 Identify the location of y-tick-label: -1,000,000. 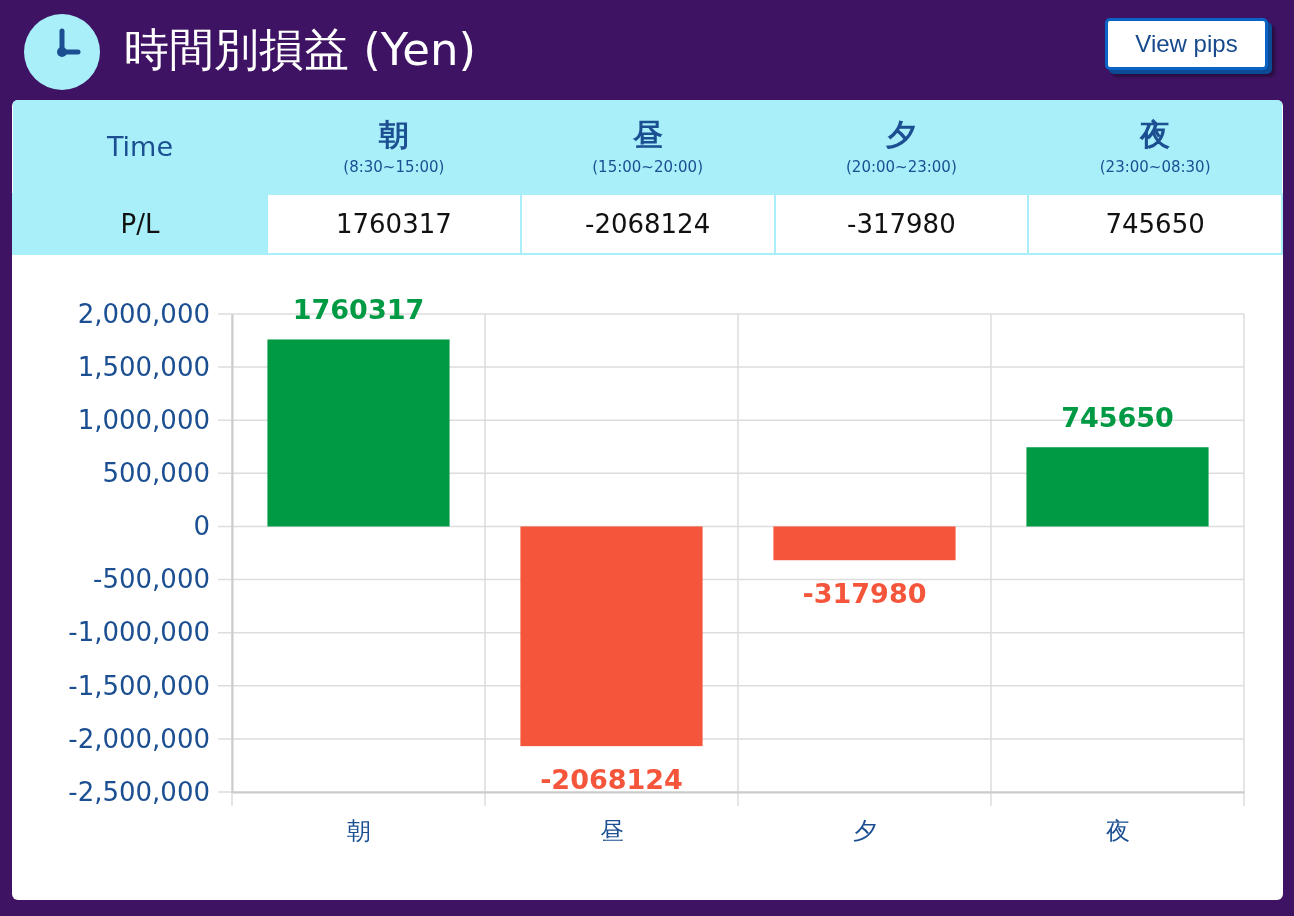
(139, 632).